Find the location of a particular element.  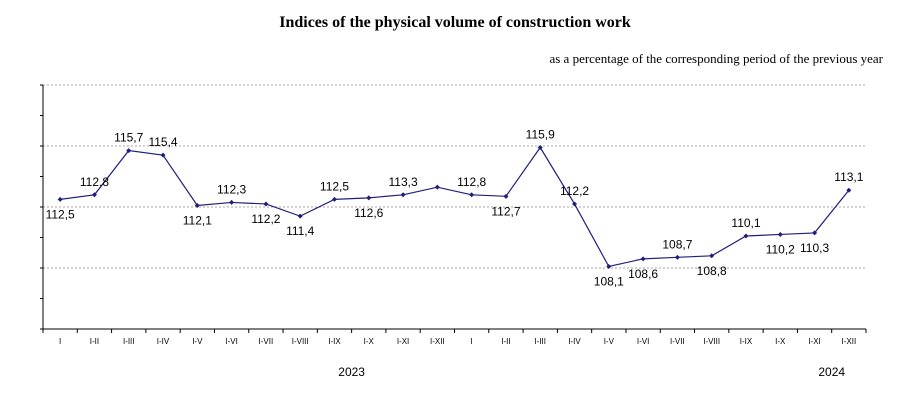

data-label: 115,7 is located at coordinates (128, 138).